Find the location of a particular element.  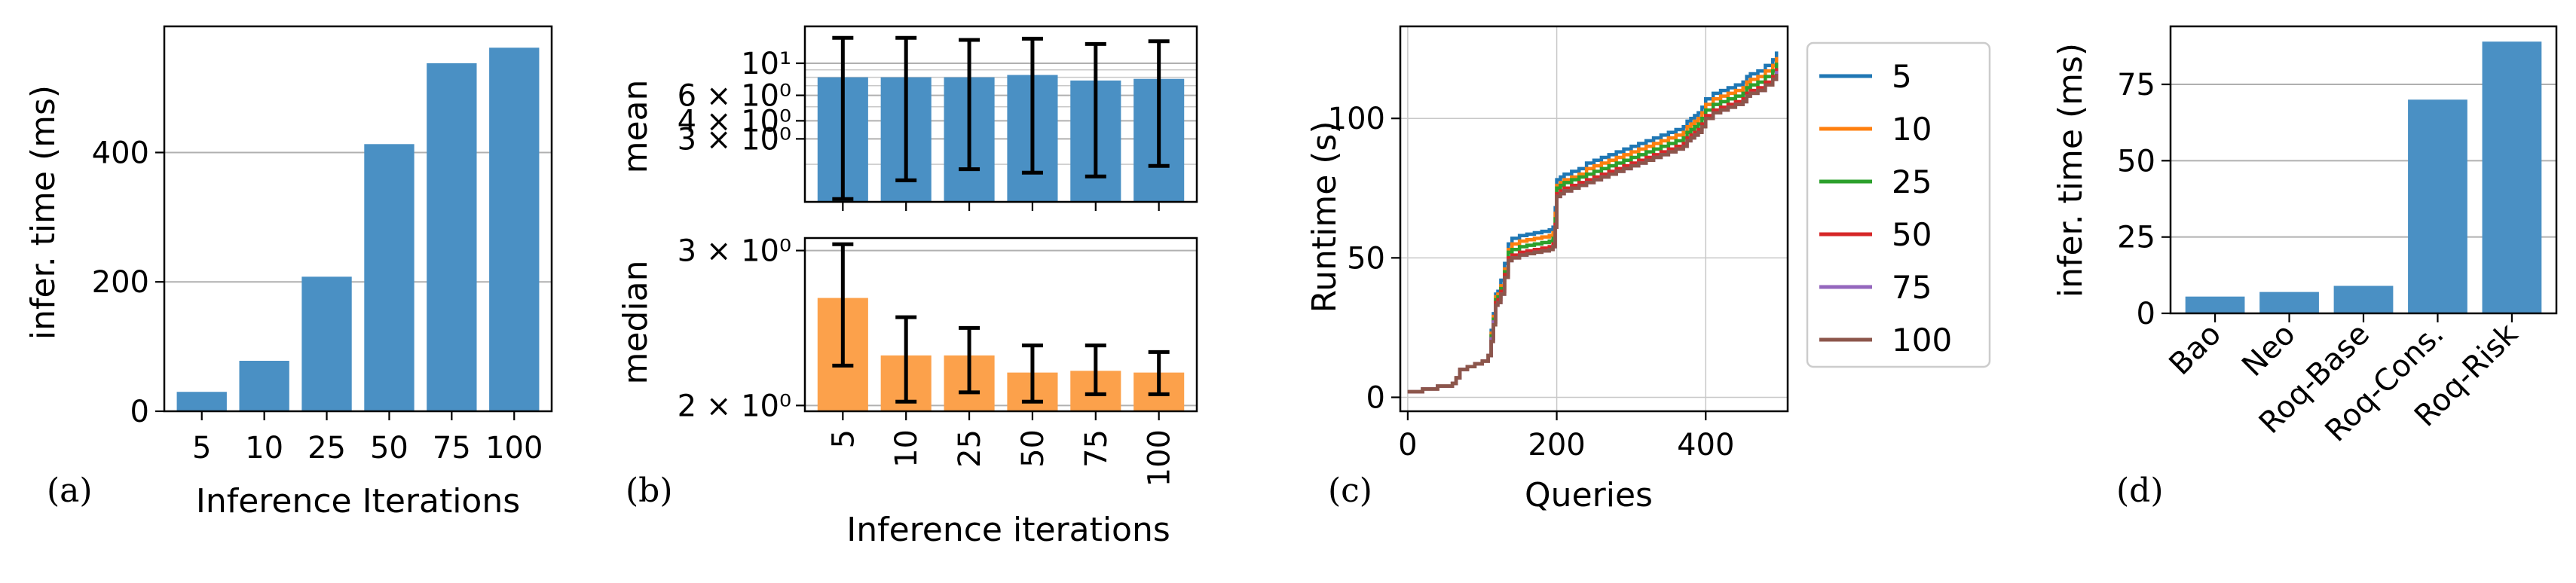

a-bars is located at coordinates (358, 229).